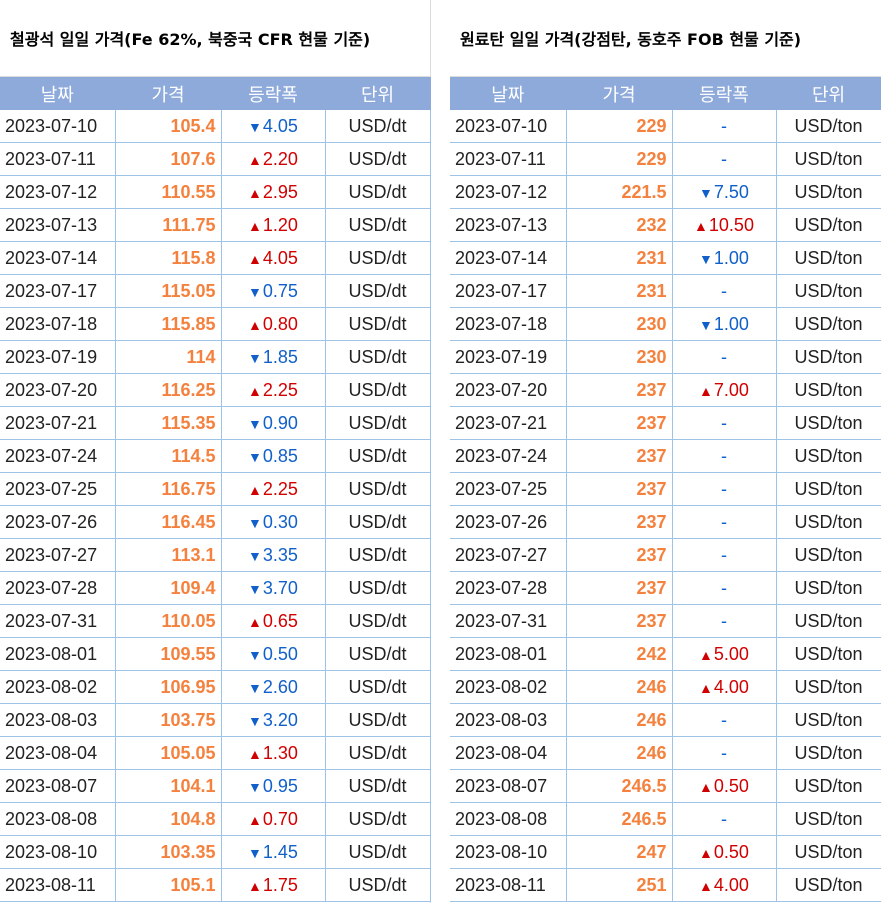 Image resolution: width=881 pixels, height=903 pixels. Describe the element at coordinates (724, 390) in the screenshot. I see `change-cell: ▲7.00` at that location.